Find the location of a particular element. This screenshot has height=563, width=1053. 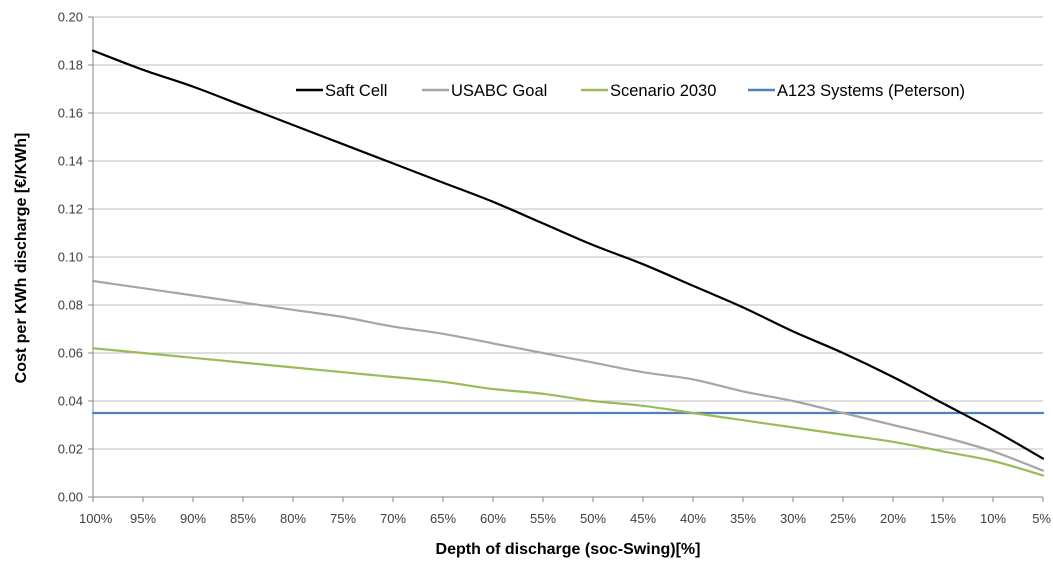

y-tick-label: 0.08 is located at coordinates (70, 305).